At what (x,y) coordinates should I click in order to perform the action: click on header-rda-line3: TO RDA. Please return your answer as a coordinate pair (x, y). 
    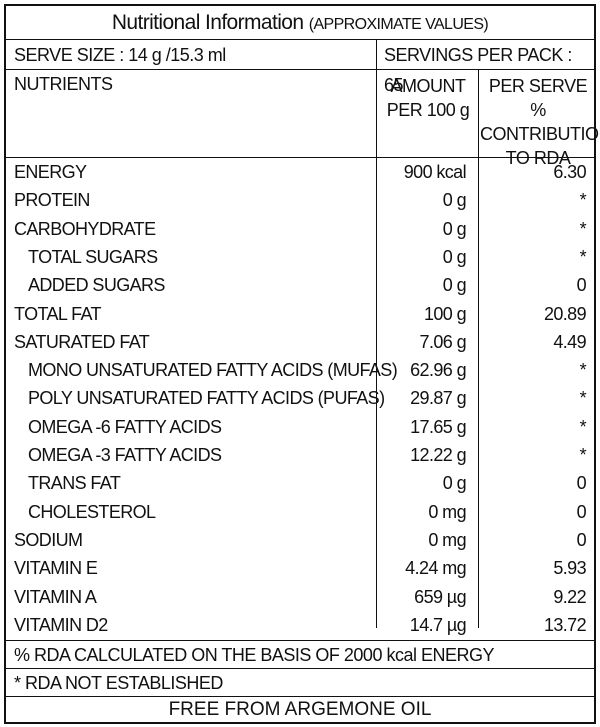
    Looking at the image, I should click on (538, 158).